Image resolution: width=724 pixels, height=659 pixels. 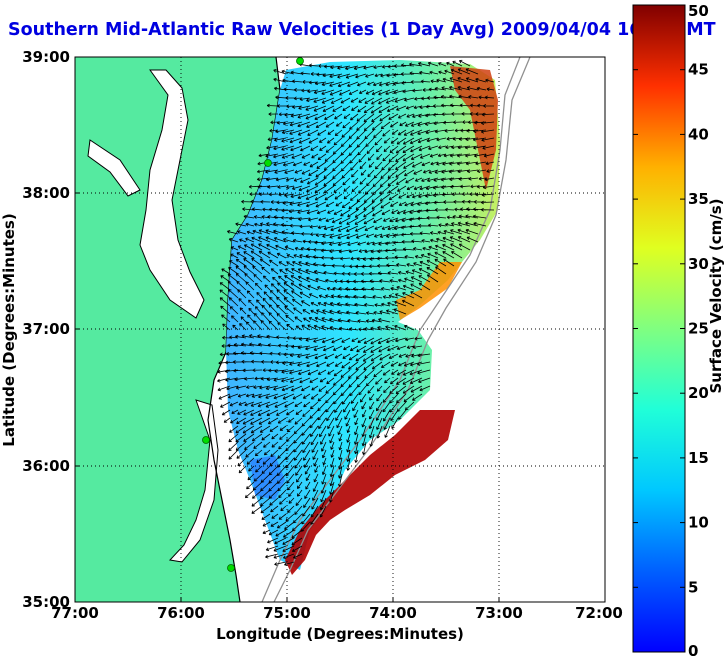 I want to click on colorbar-tick-label: 35, so click(x=698, y=199).